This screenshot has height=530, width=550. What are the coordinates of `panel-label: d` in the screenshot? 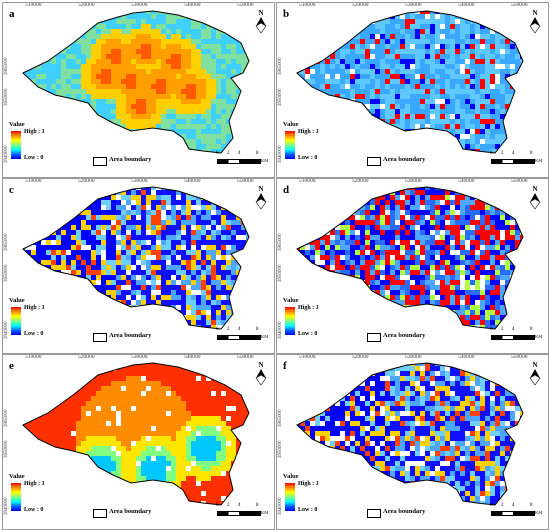 It's located at (286, 190).